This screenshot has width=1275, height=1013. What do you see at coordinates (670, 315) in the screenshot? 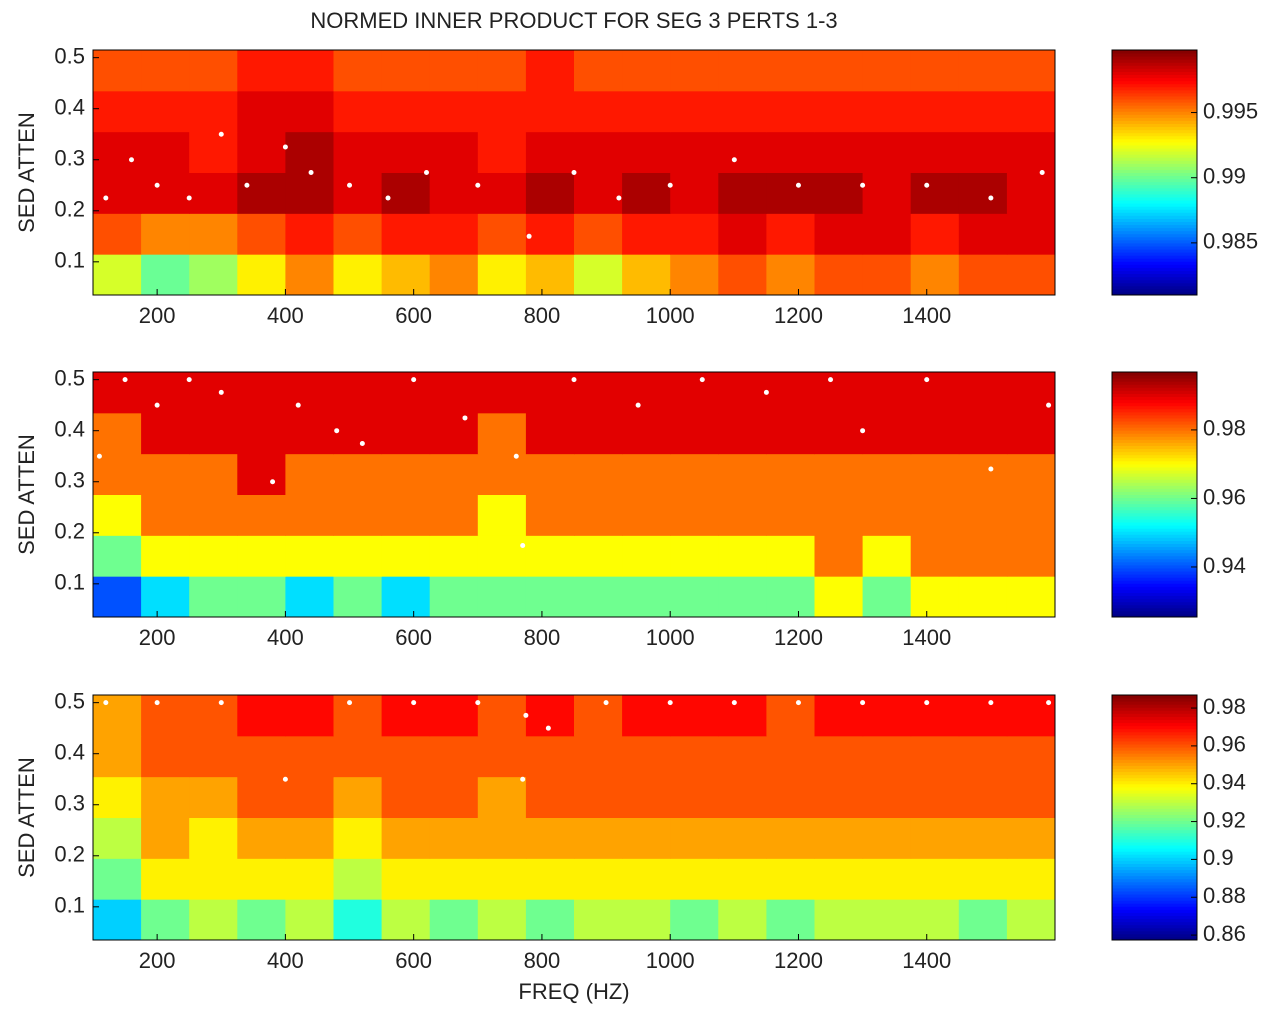
I see `x-tick-label: 1000` at bounding box center [670, 315].